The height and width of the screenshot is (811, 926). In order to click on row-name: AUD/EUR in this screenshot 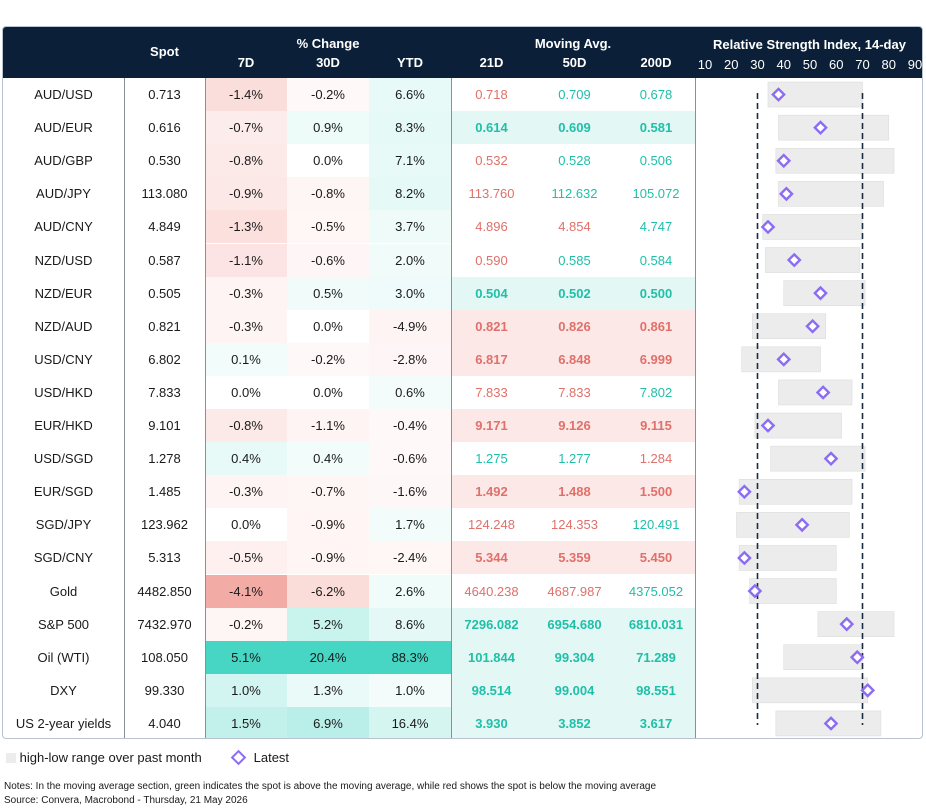, I will do `click(63, 128)`.